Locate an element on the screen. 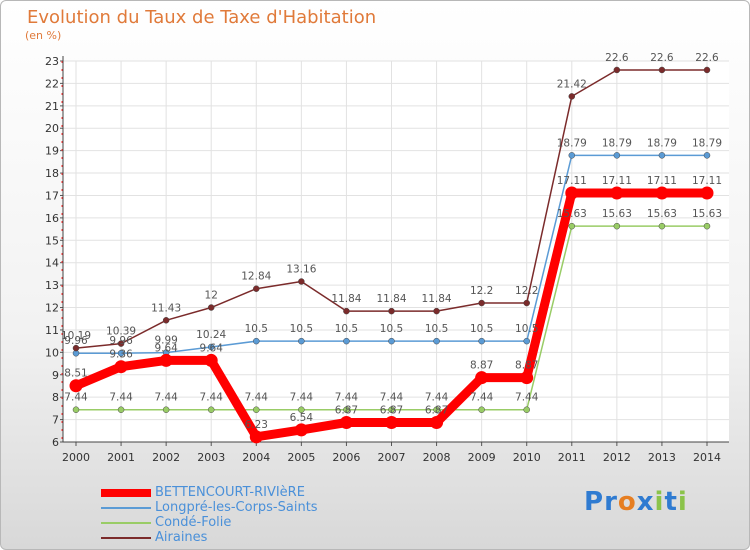 This screenshot has height=550, width=750. y-tick-label: 16 is located at coordinates (52, 218).